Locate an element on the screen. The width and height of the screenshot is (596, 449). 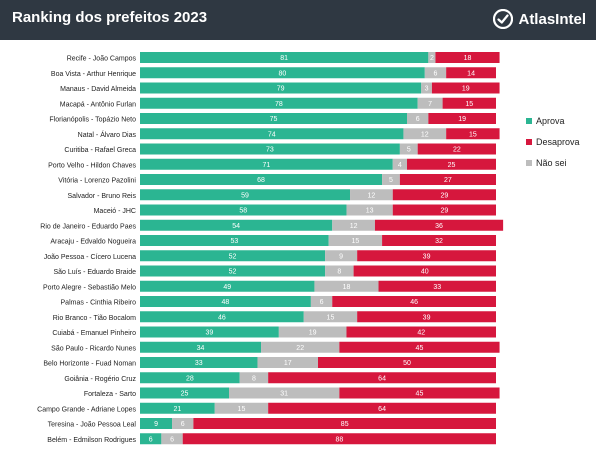
data-label: 40 is located at coordinates (425, 272).